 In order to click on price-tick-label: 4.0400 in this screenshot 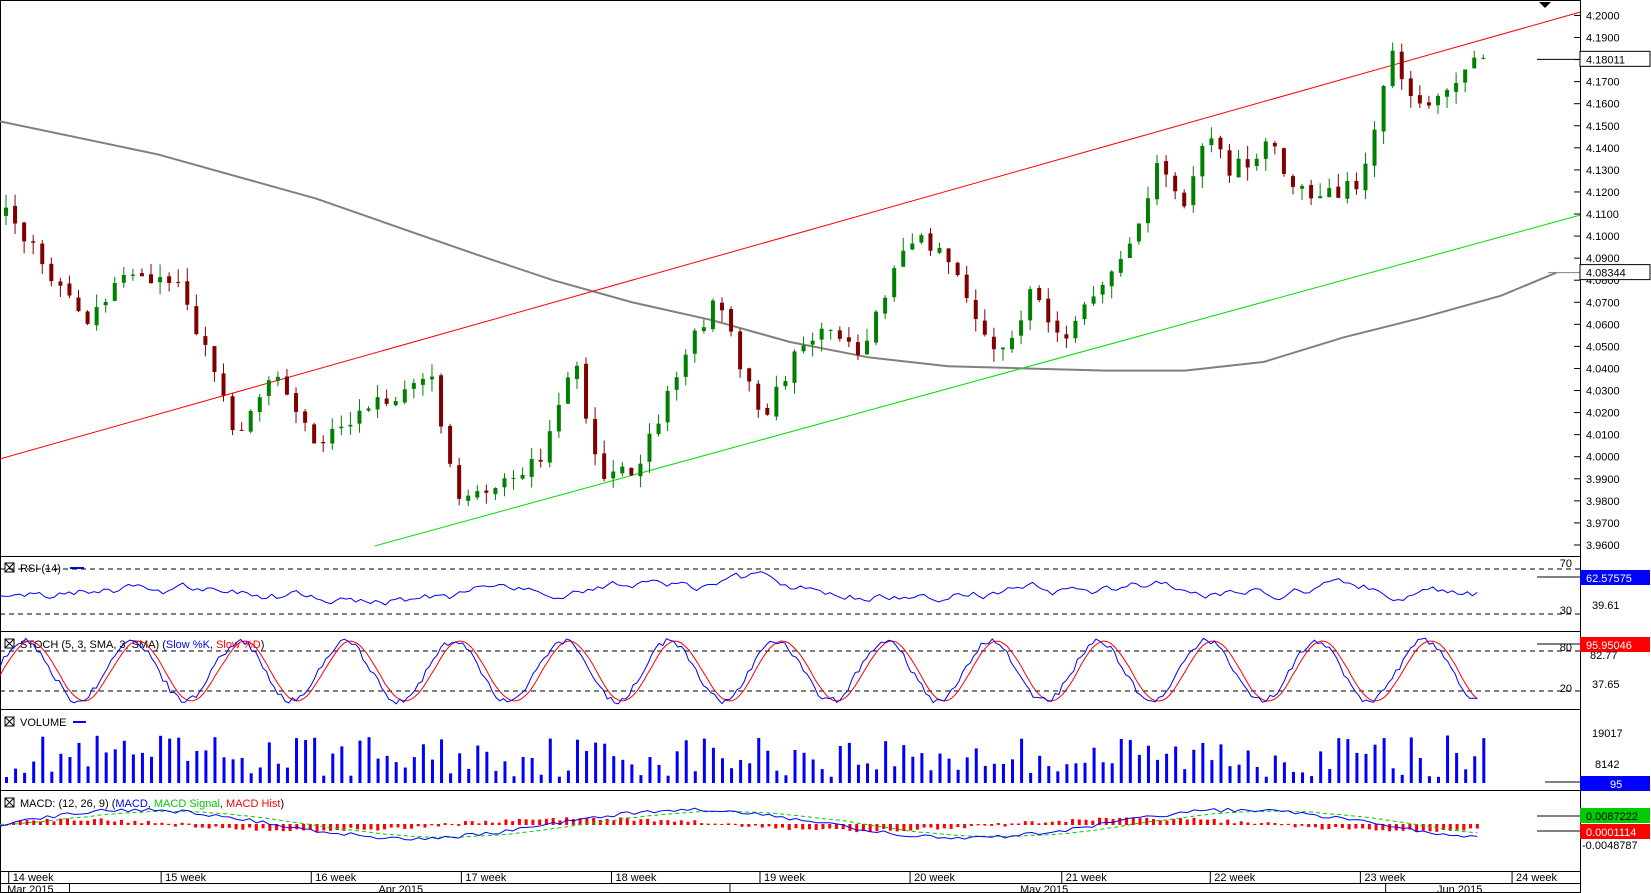, I will do `click(1603, 369)`.